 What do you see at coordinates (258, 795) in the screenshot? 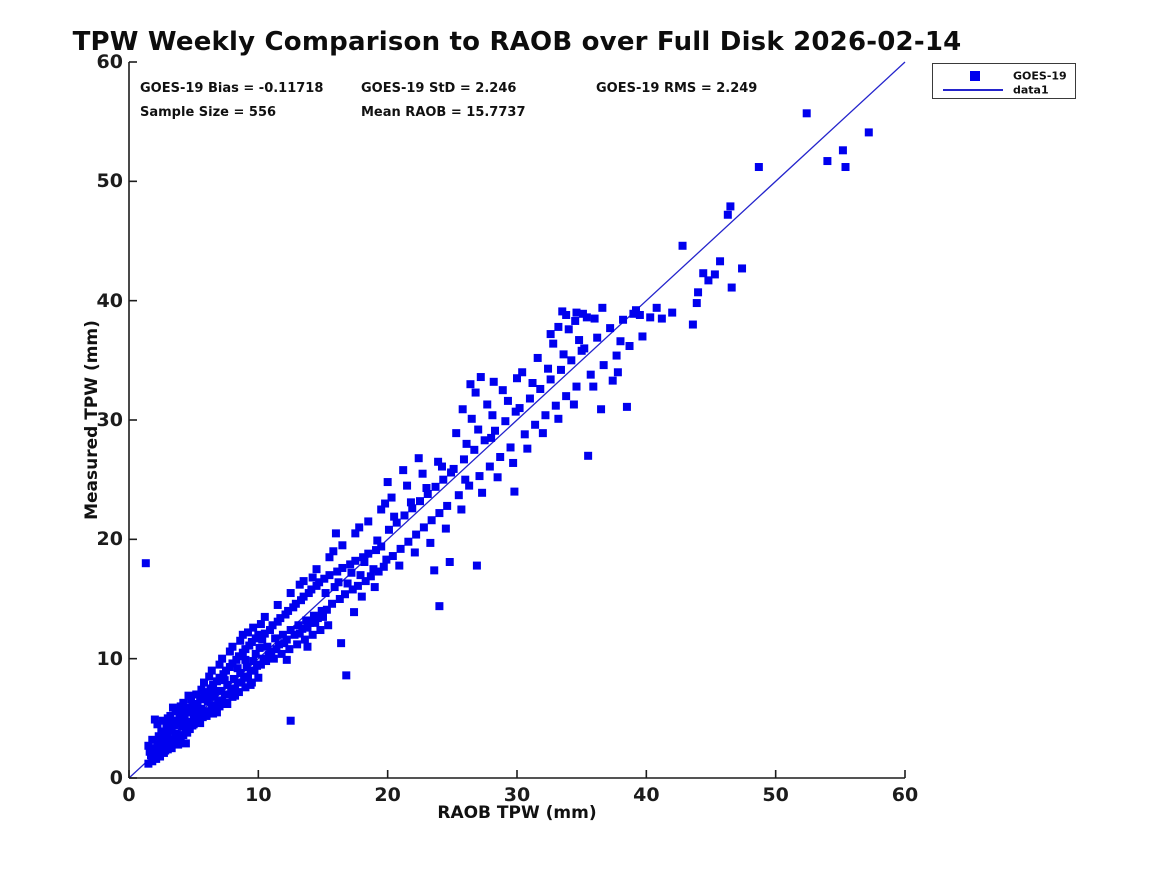
I see `x-tick-label: 10` at bounding box center [258, 795].